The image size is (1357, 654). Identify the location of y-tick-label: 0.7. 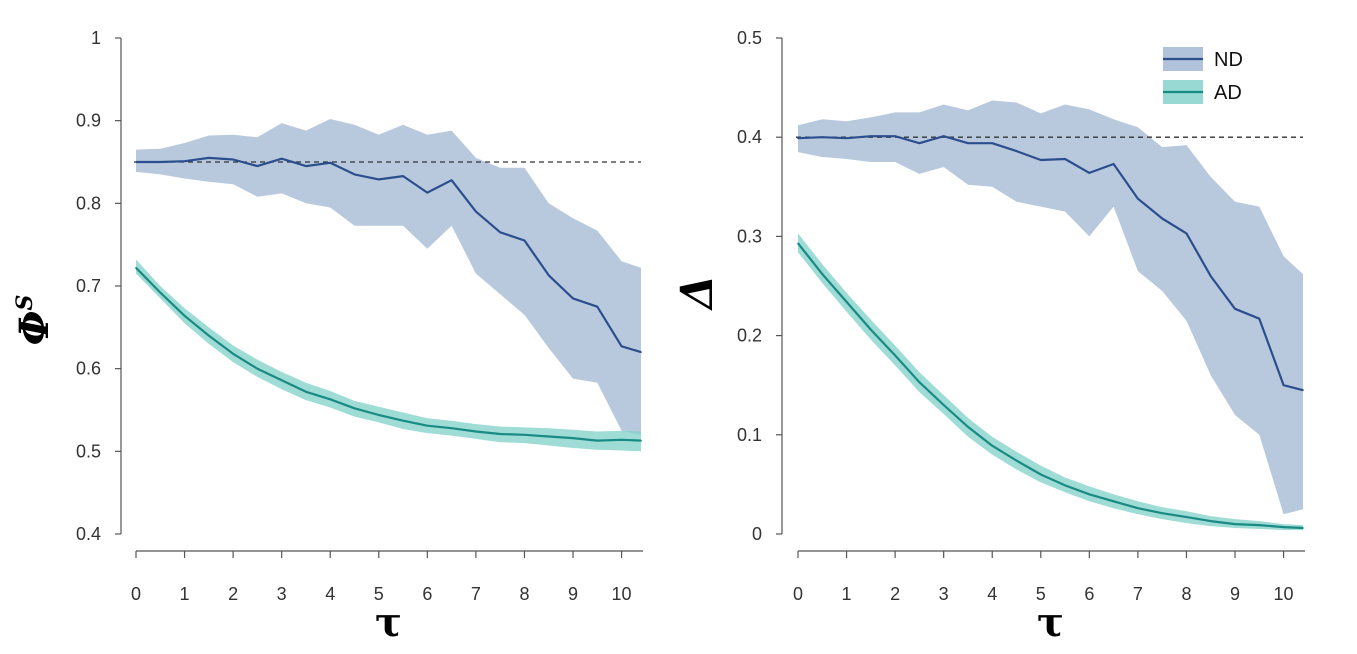
(88, 286).